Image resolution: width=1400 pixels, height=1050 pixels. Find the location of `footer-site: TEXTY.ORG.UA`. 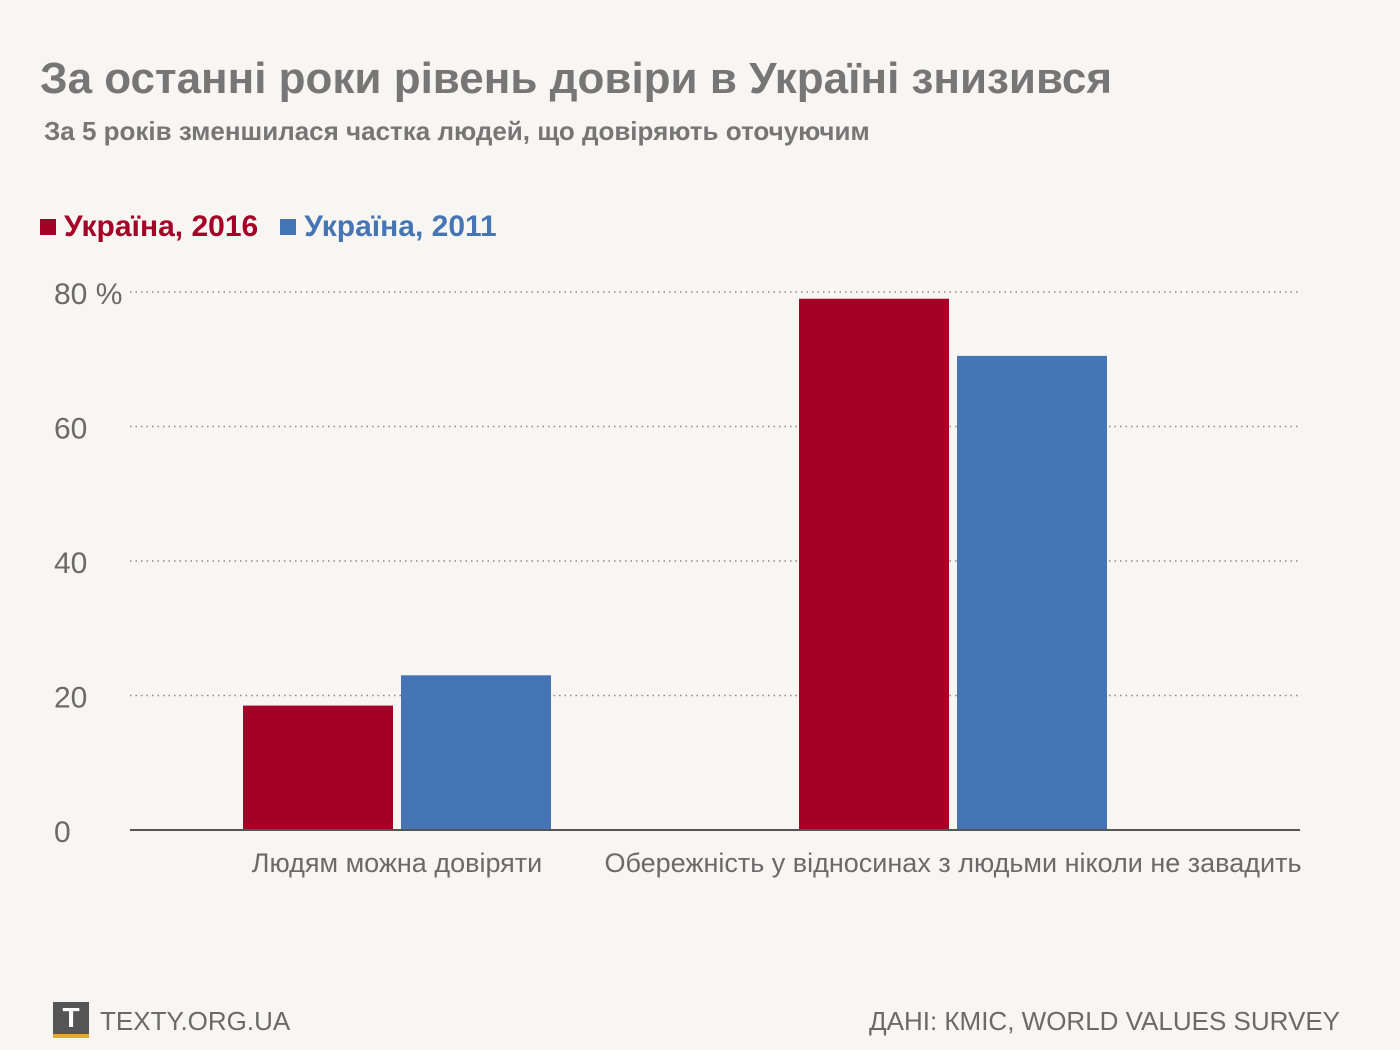

footer-site: TEXTY.ORG.UA is located at coordinates (195, 1021).